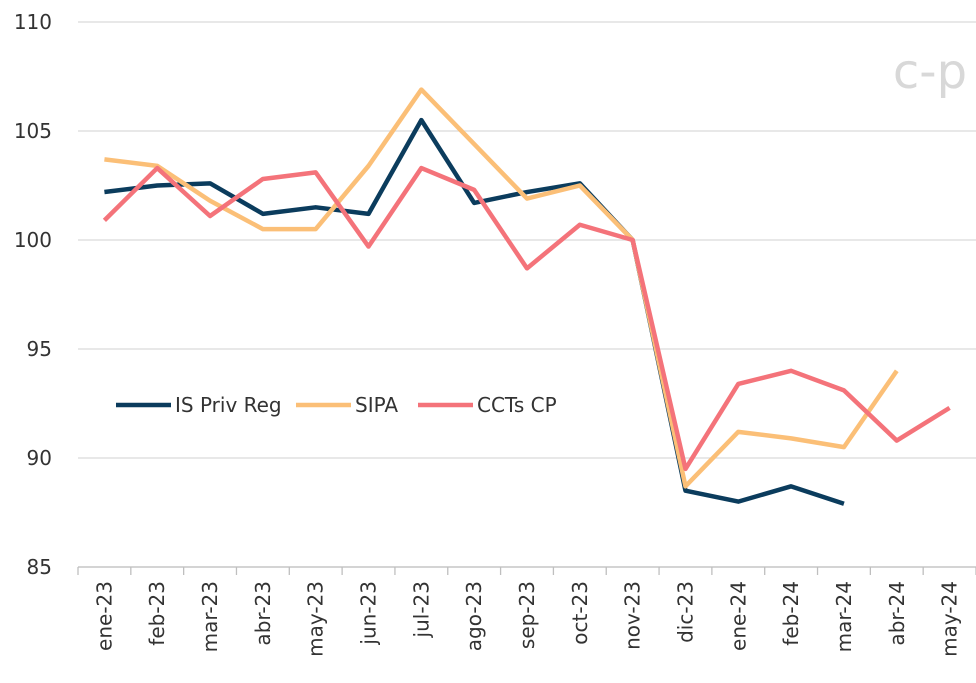  I want to click on x-tick-label: may-23, so click(316, 619).